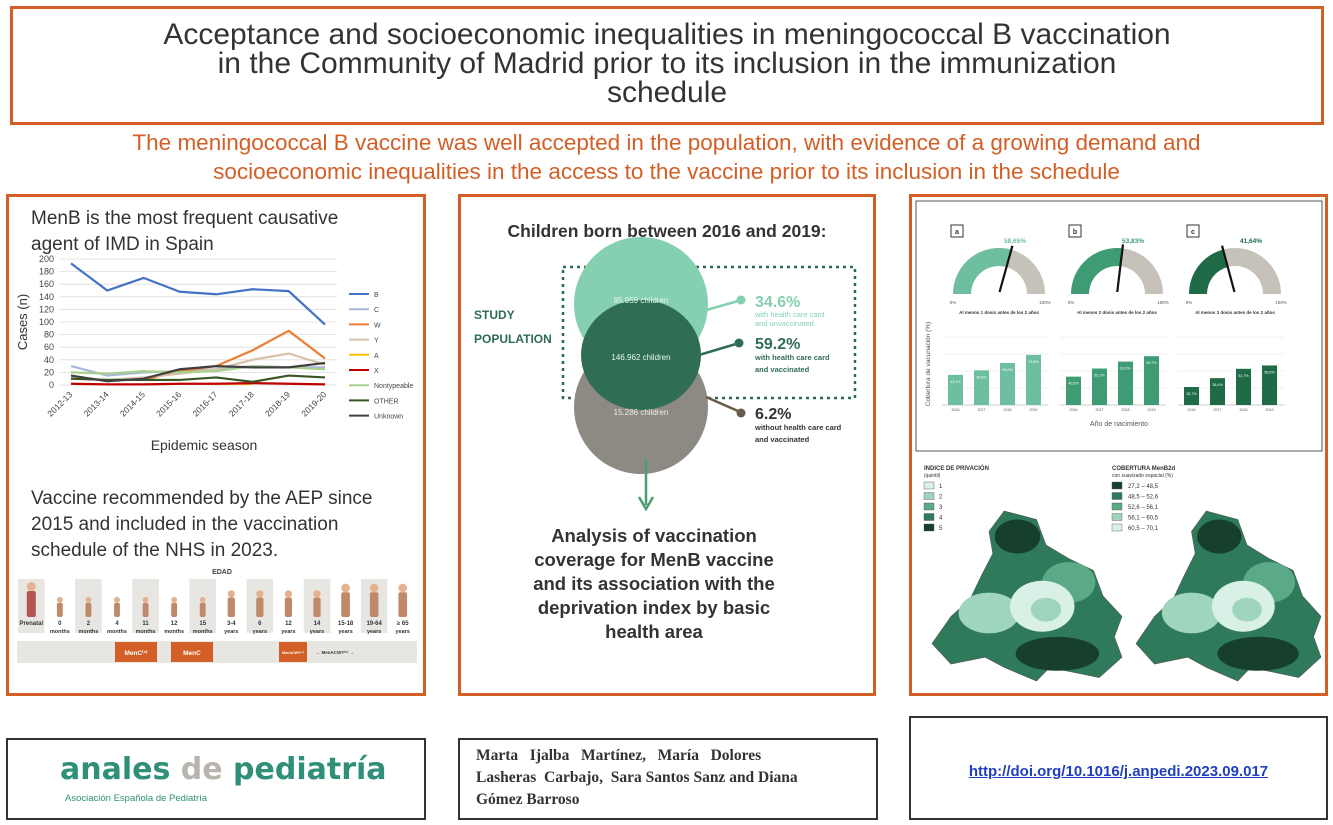  What do you see at coordinates (1163, 302) in the screenshot?
I see `gauge-max: 100%` at bounding box center [1163, 302].